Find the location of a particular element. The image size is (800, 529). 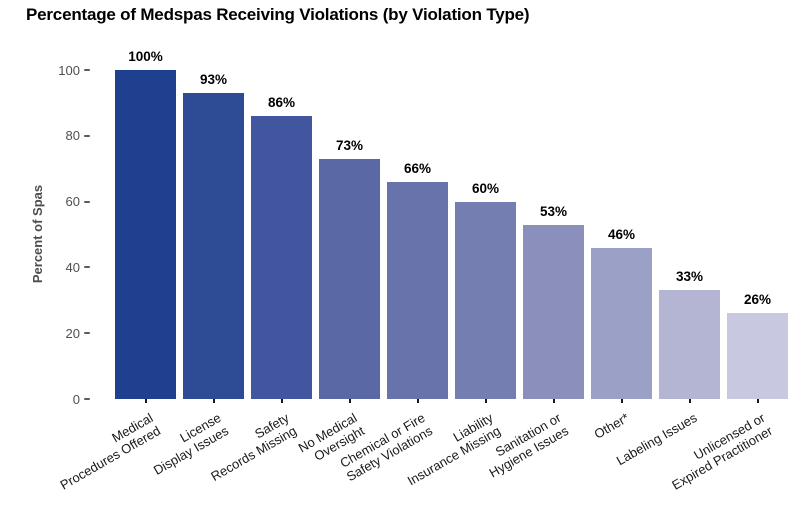

bar-value-label: 33% is located at coordinates (689, 277).